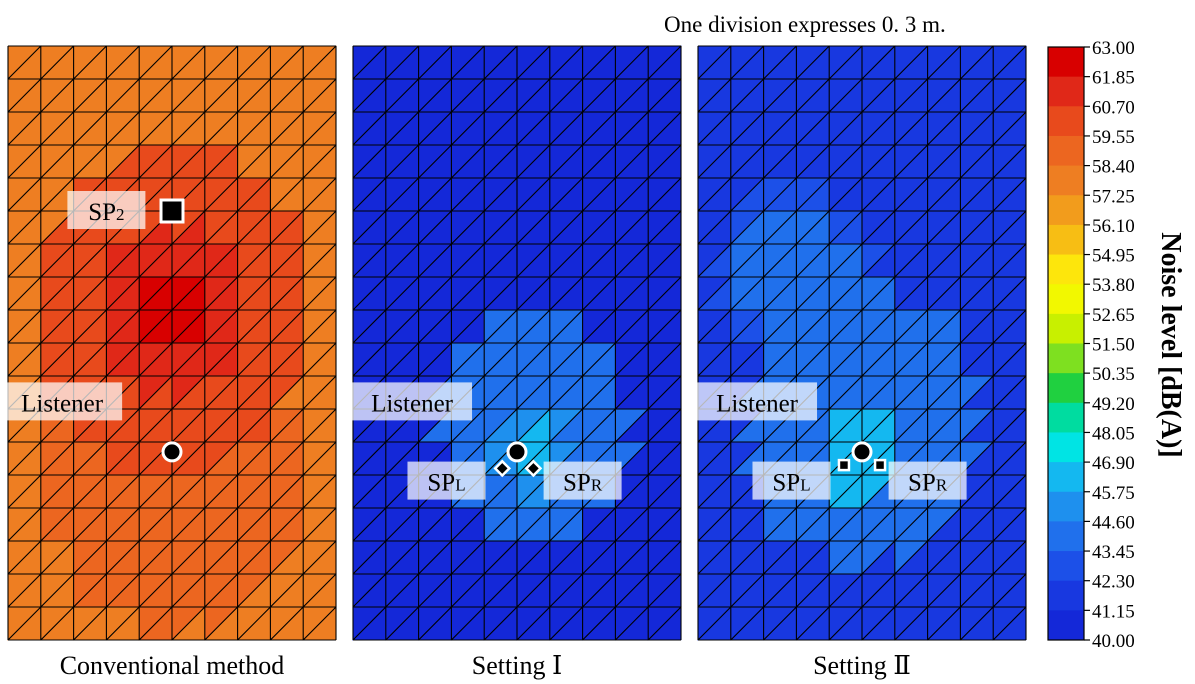 Image resolution: width=1195 pixels, height=684 pixels. What do you see at coordinates (1113, 315) in the screenshot?
I see `colorbar-tick-label: 52.65` at bounding box center [1113, 315].